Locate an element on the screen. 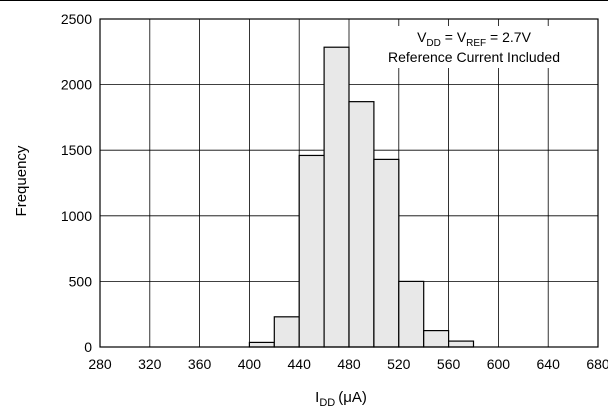  x-axis-label: IDD (μA) is located at coordinates (341, 399).